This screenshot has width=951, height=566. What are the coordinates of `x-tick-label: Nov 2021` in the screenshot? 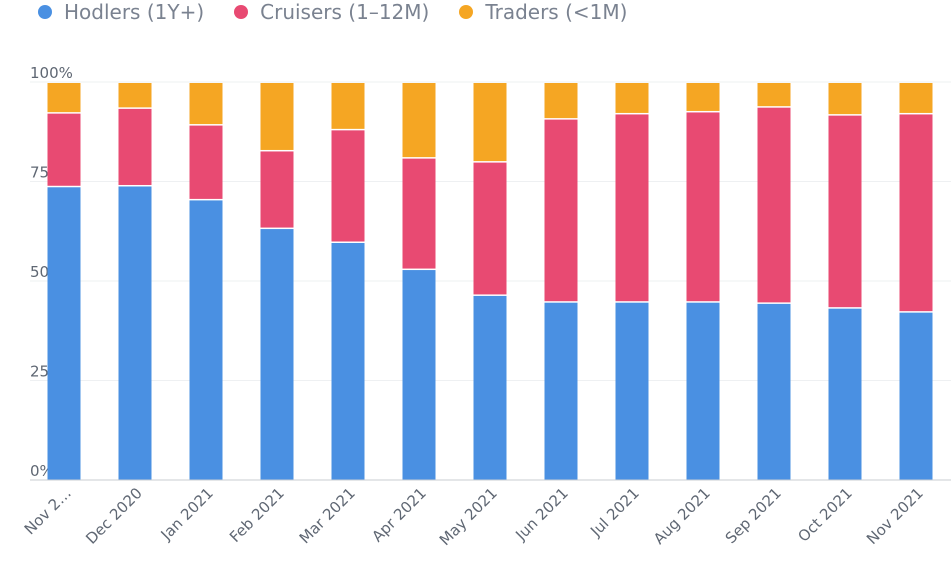 It's located at (895, 516).